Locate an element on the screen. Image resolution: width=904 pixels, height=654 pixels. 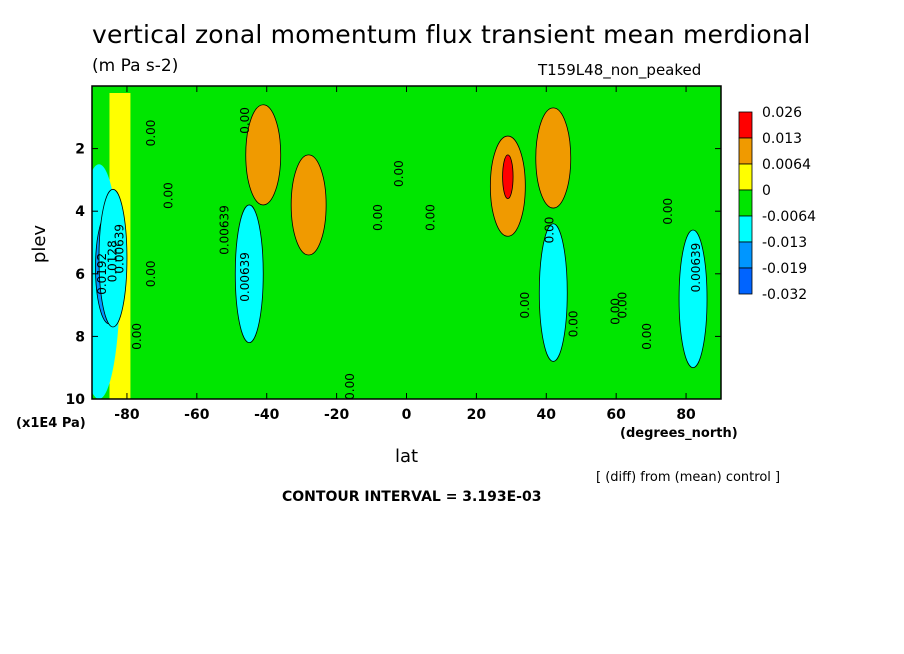
y-tick-label: 6 is located at coordinates (80, 275).